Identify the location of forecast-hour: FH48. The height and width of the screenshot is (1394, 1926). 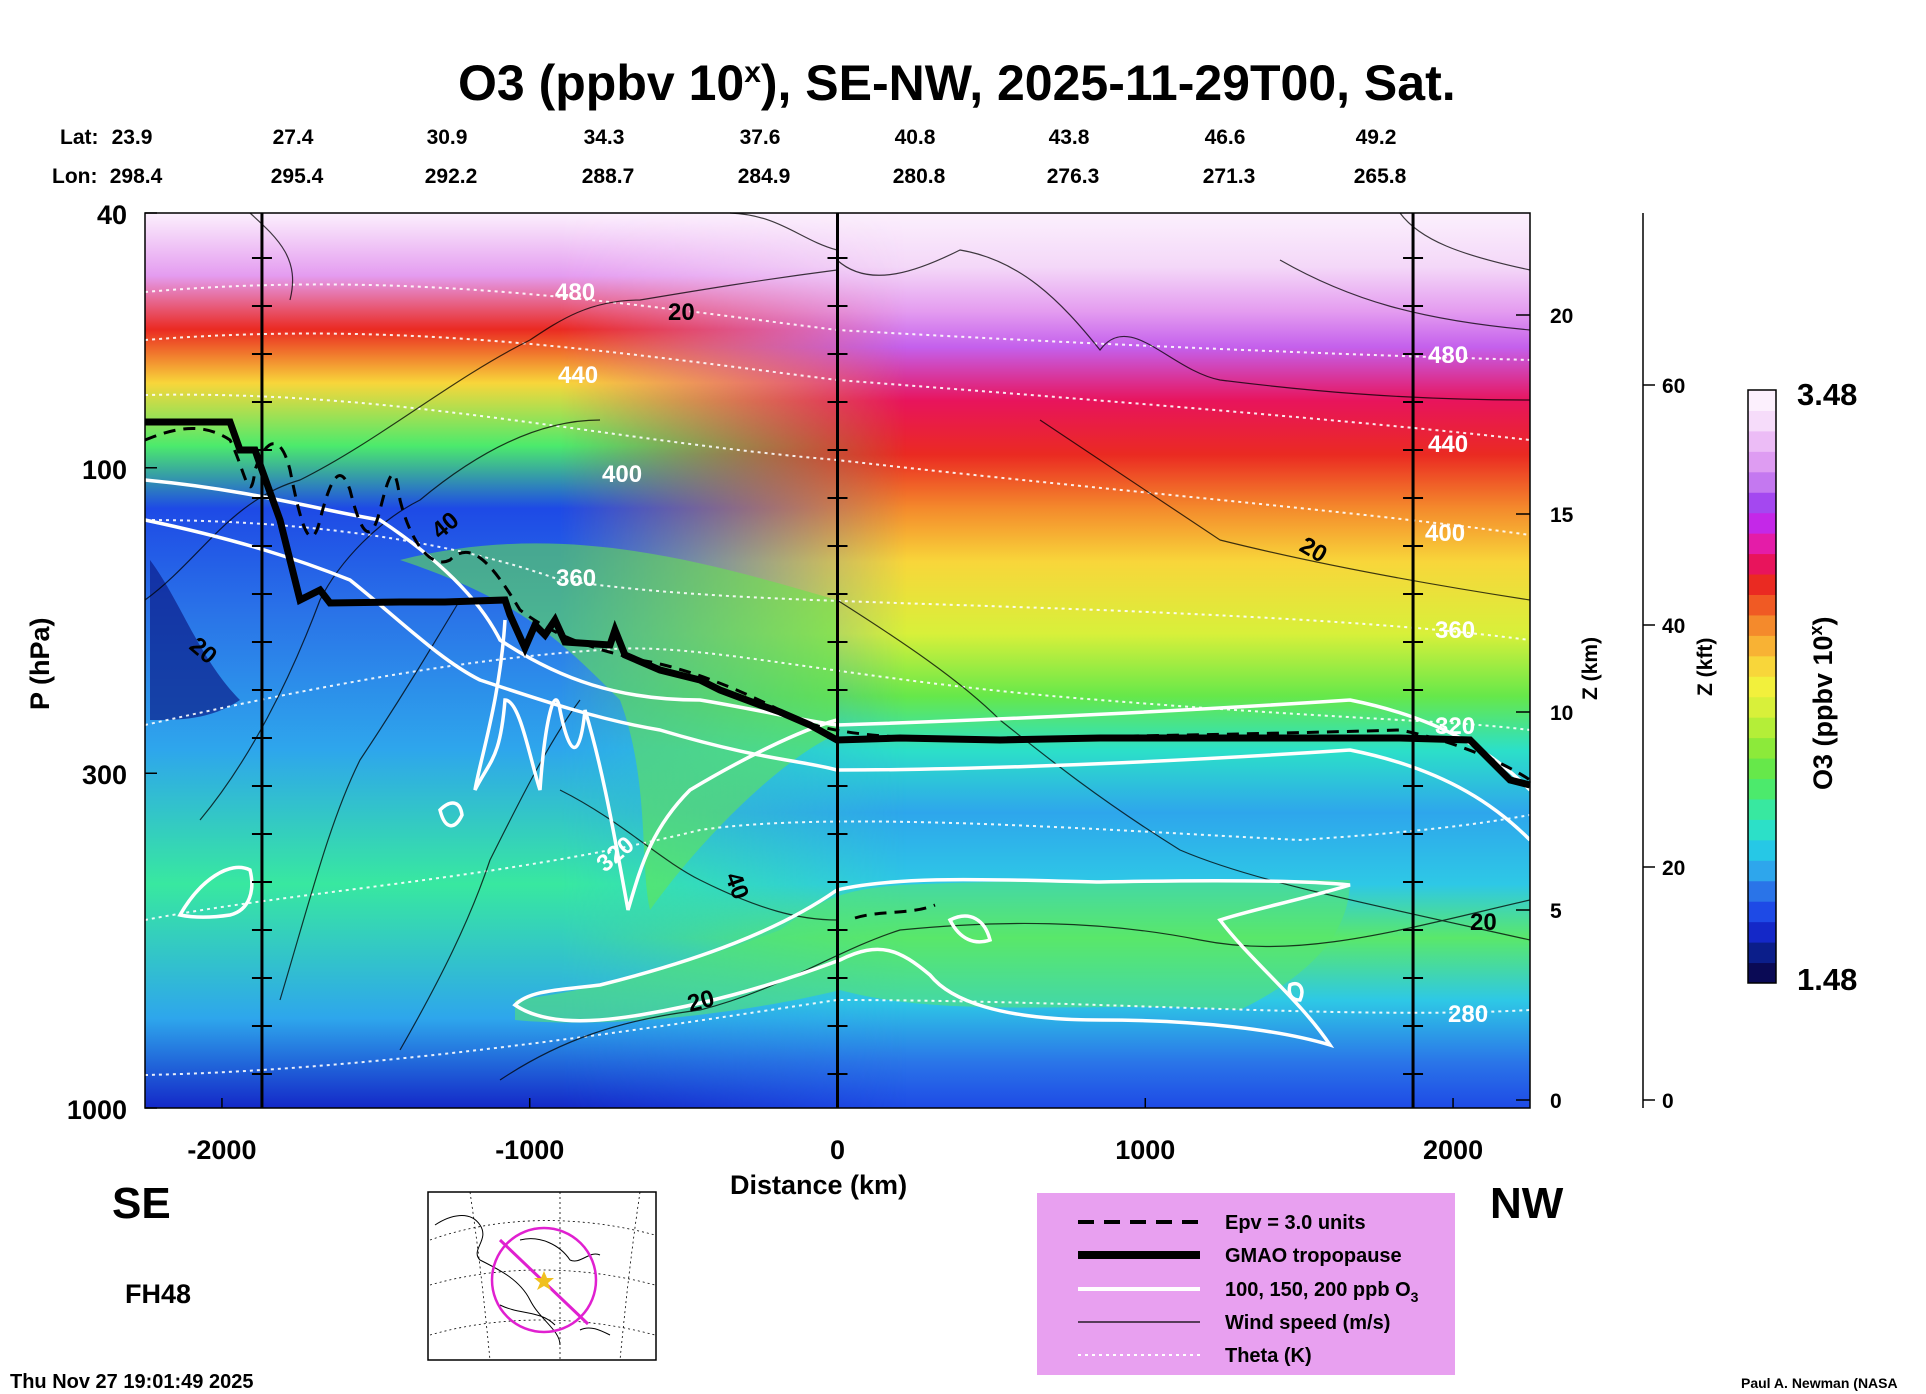
(158, 1294).